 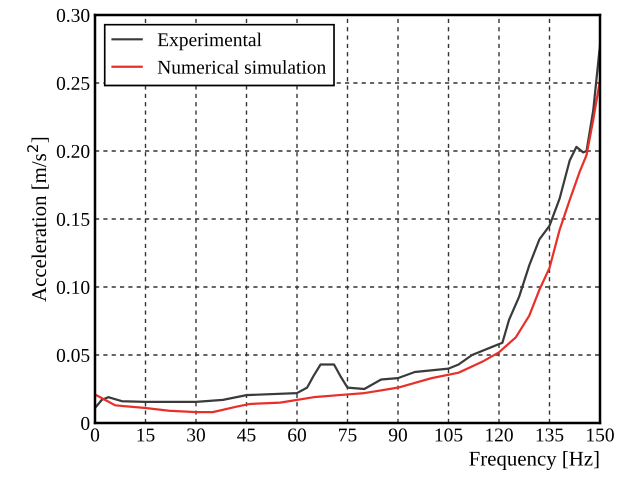 I want to click on y-tick-label: 0.20, so click(x=73, y=151).